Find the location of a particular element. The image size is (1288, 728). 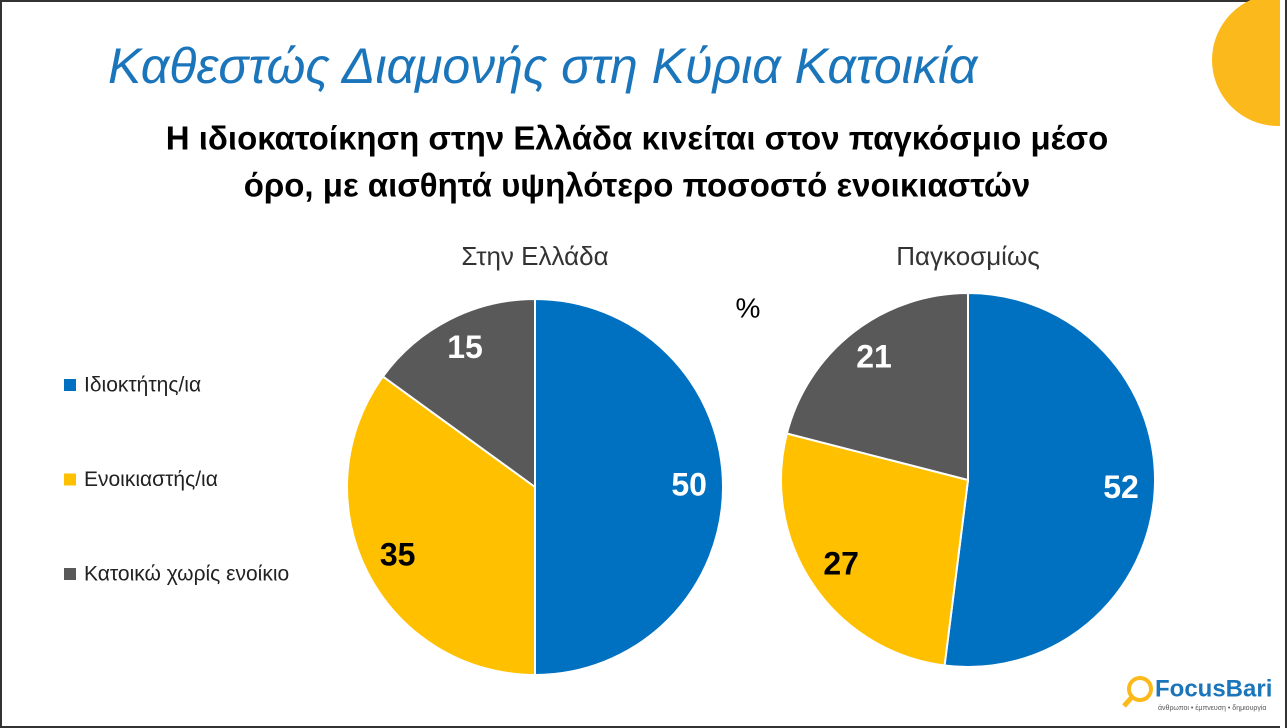

data-label: 21 is located at coordinates (874, 356).